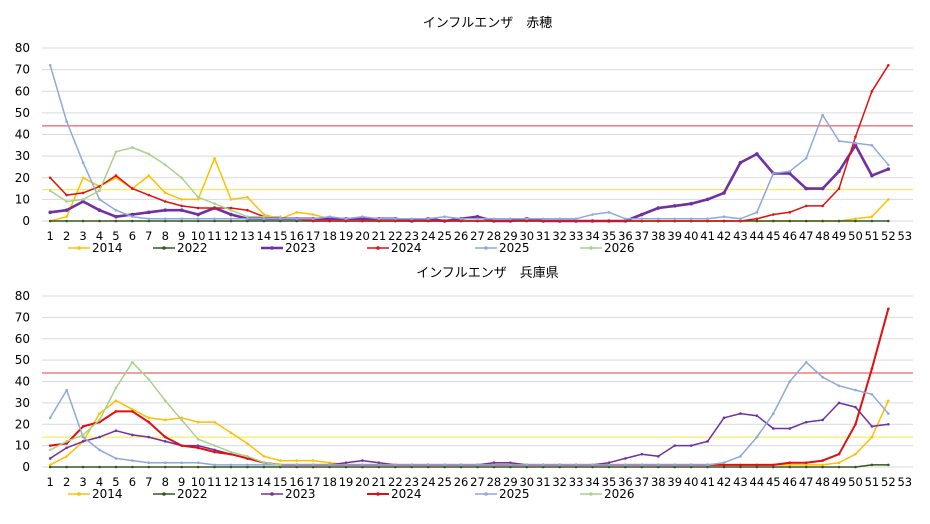  I want to click on legend-label: 2025, so click(514, 248).